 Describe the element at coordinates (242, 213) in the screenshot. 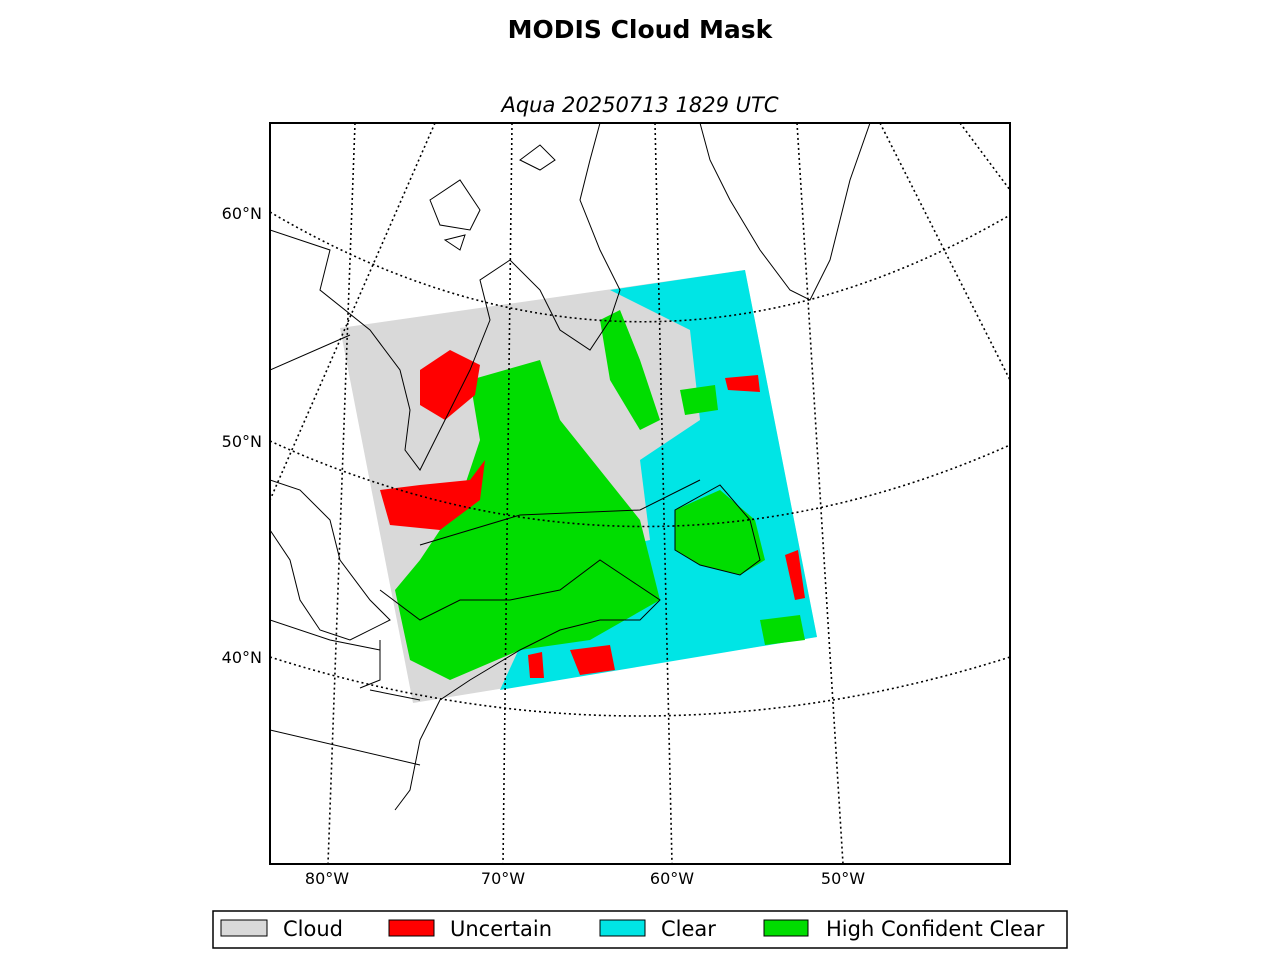

I see `lat-label: 60°N` at that location.